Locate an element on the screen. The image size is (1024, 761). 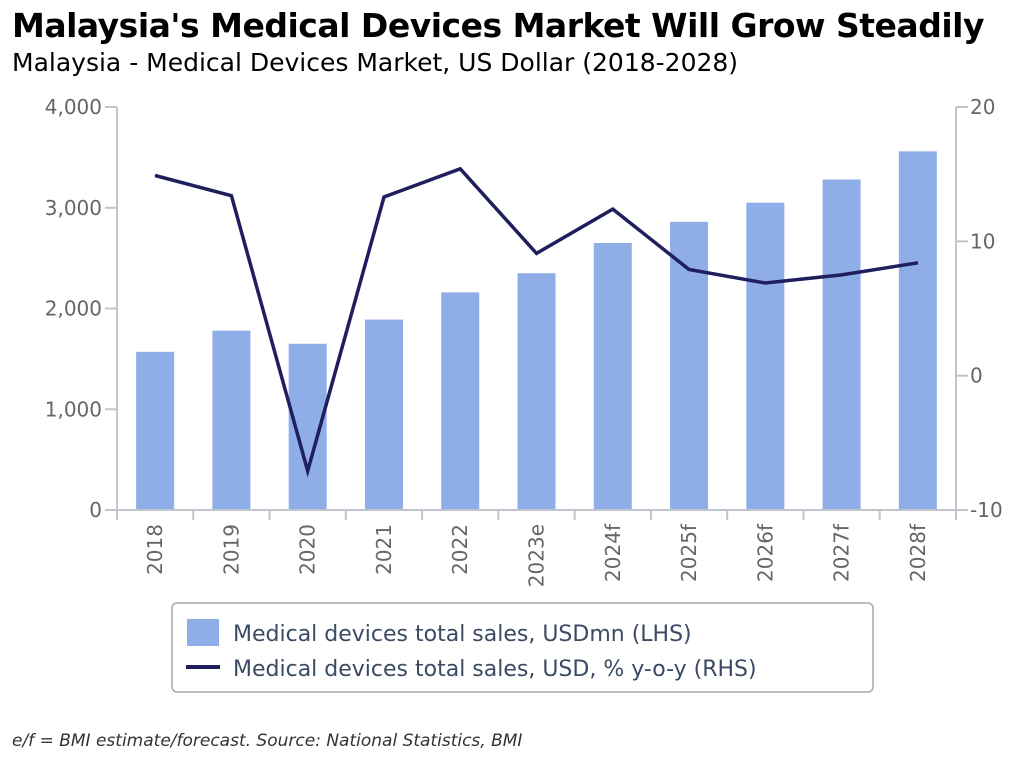
legend-box is located at coordinates (522, 647).